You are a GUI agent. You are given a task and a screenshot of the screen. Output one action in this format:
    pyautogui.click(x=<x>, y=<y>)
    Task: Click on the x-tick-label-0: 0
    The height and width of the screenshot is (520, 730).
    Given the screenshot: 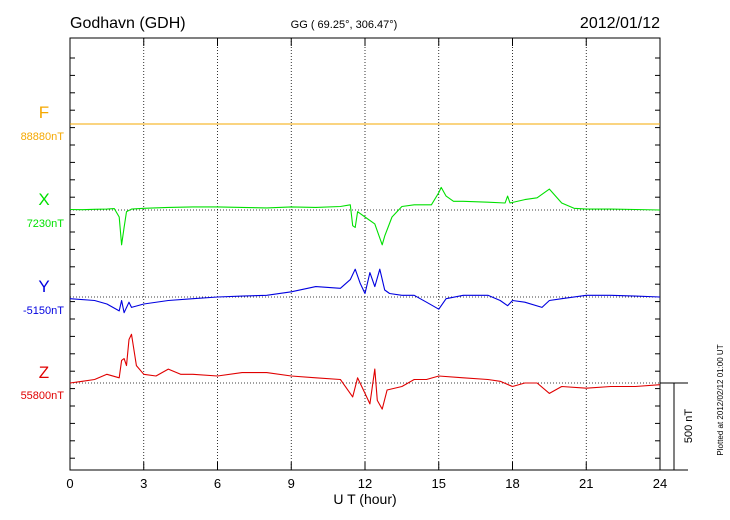 What is the action you would take?
    pyautogui.click(x=69, y=483)
    